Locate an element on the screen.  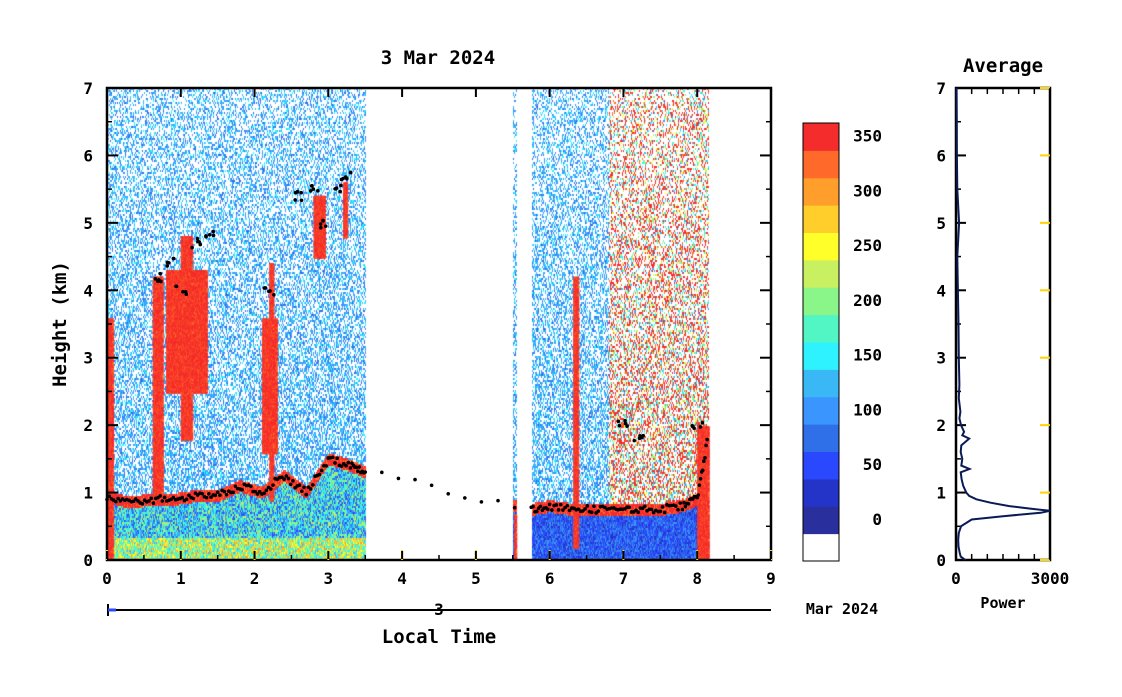
profile-series-line is located at coordinates (1003, 324).